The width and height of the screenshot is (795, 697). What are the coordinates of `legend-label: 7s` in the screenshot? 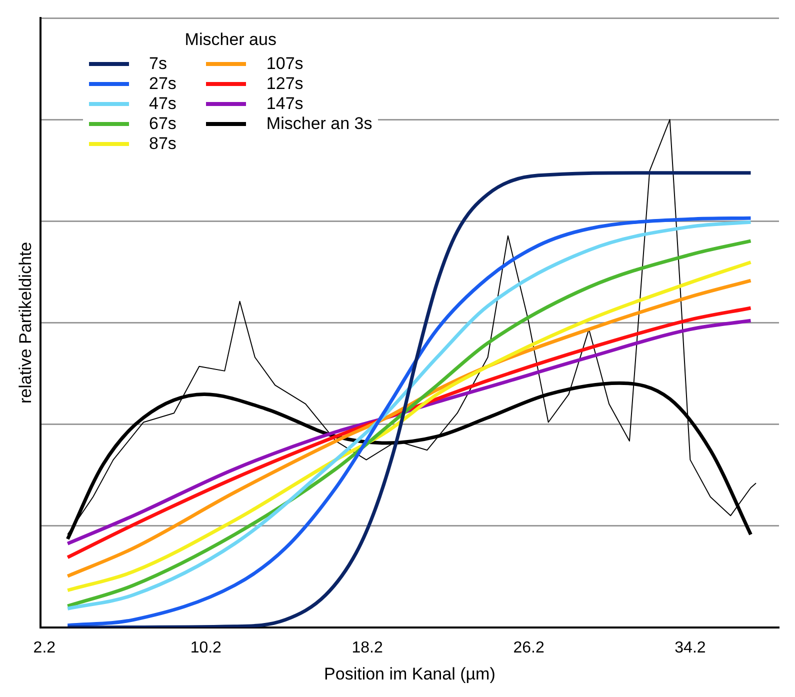 It's located at (158, 64).